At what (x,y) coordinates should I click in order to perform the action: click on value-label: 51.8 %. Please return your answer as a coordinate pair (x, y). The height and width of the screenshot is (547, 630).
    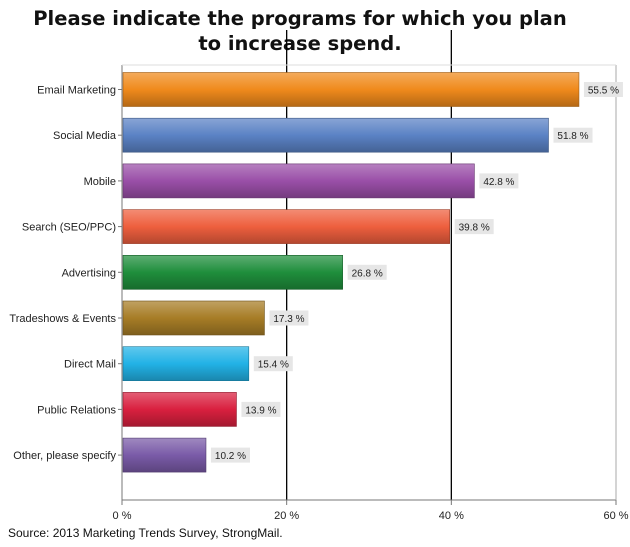
    Looking at the image, I should click on (572, 136).